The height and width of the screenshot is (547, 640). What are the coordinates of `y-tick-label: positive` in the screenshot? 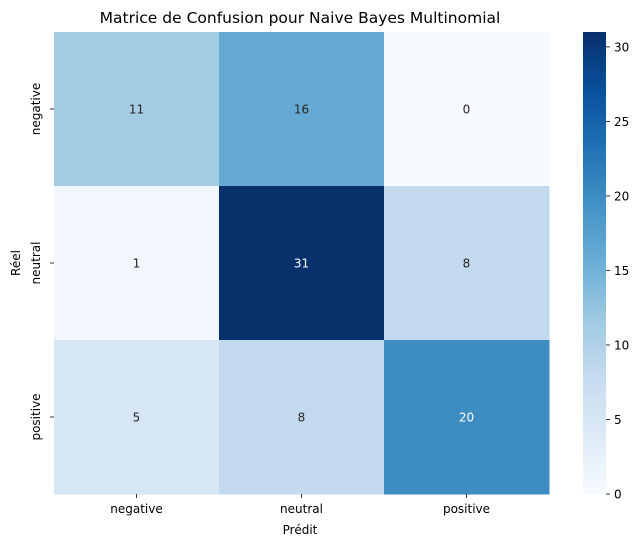 It's located at (36, 416).